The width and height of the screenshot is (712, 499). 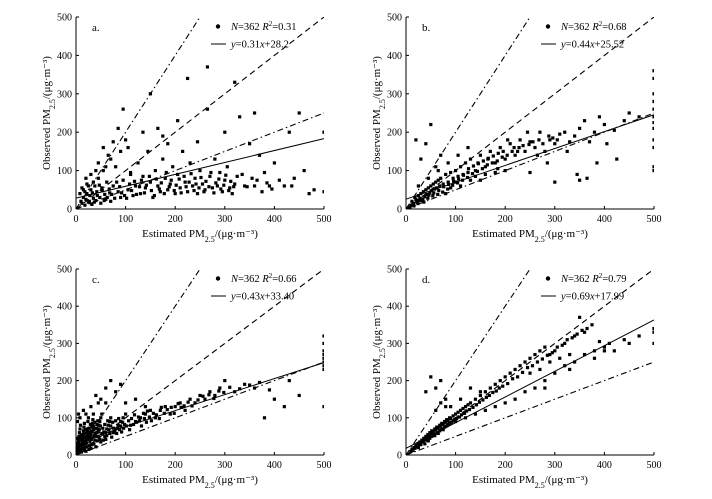 I want to click on x-tick-label: 100, so click(x=455, y=219).